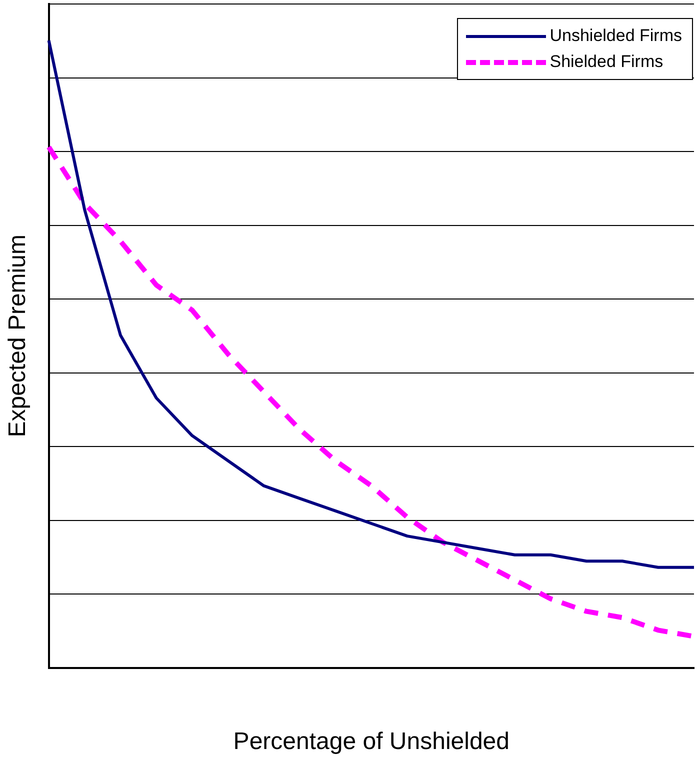 This screenshot has height=761, width=697. I want to click on y-axis-title: Expected Premium, so click(18, 336).